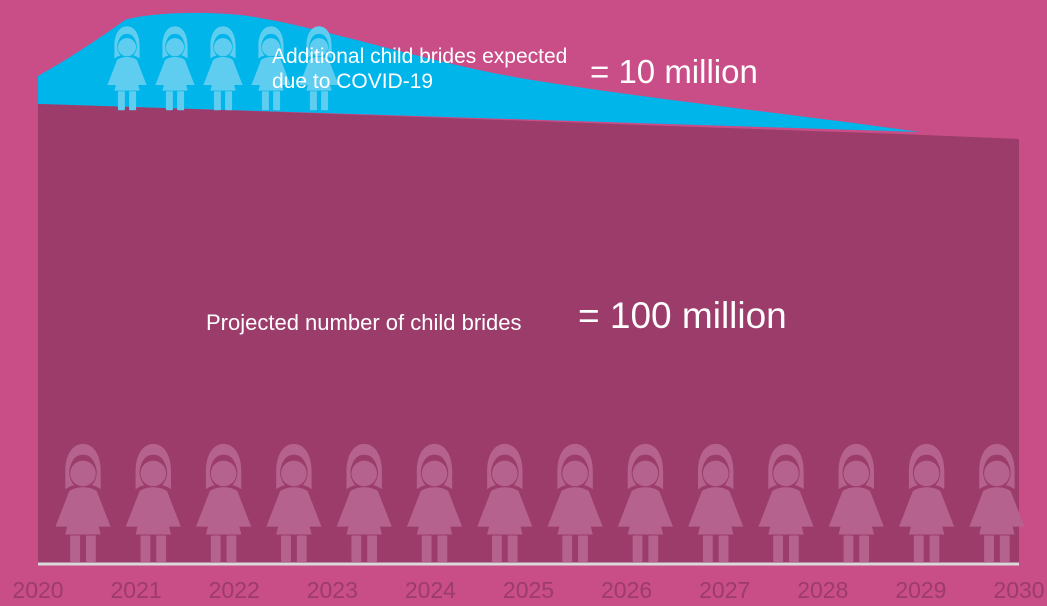  What do you see at coordinates (136, 590) in the screenshot?
I see `x-tick-label: 2021` at bounding box center [136, 590].